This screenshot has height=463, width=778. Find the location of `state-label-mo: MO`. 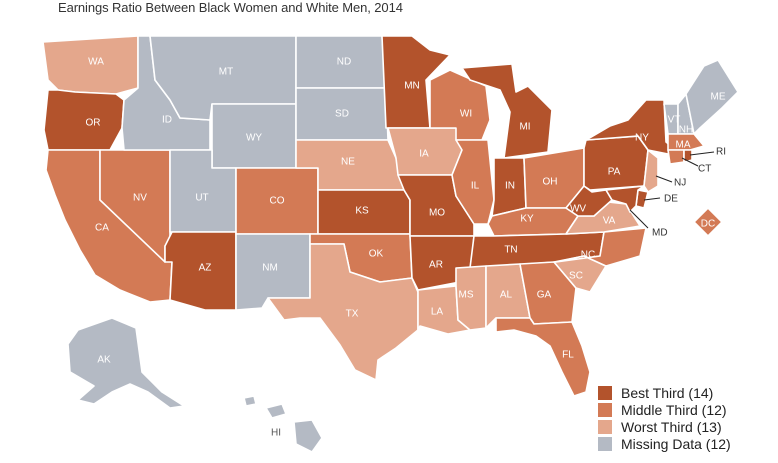

state-label-mo: MO is located at coordinates (437, 213).